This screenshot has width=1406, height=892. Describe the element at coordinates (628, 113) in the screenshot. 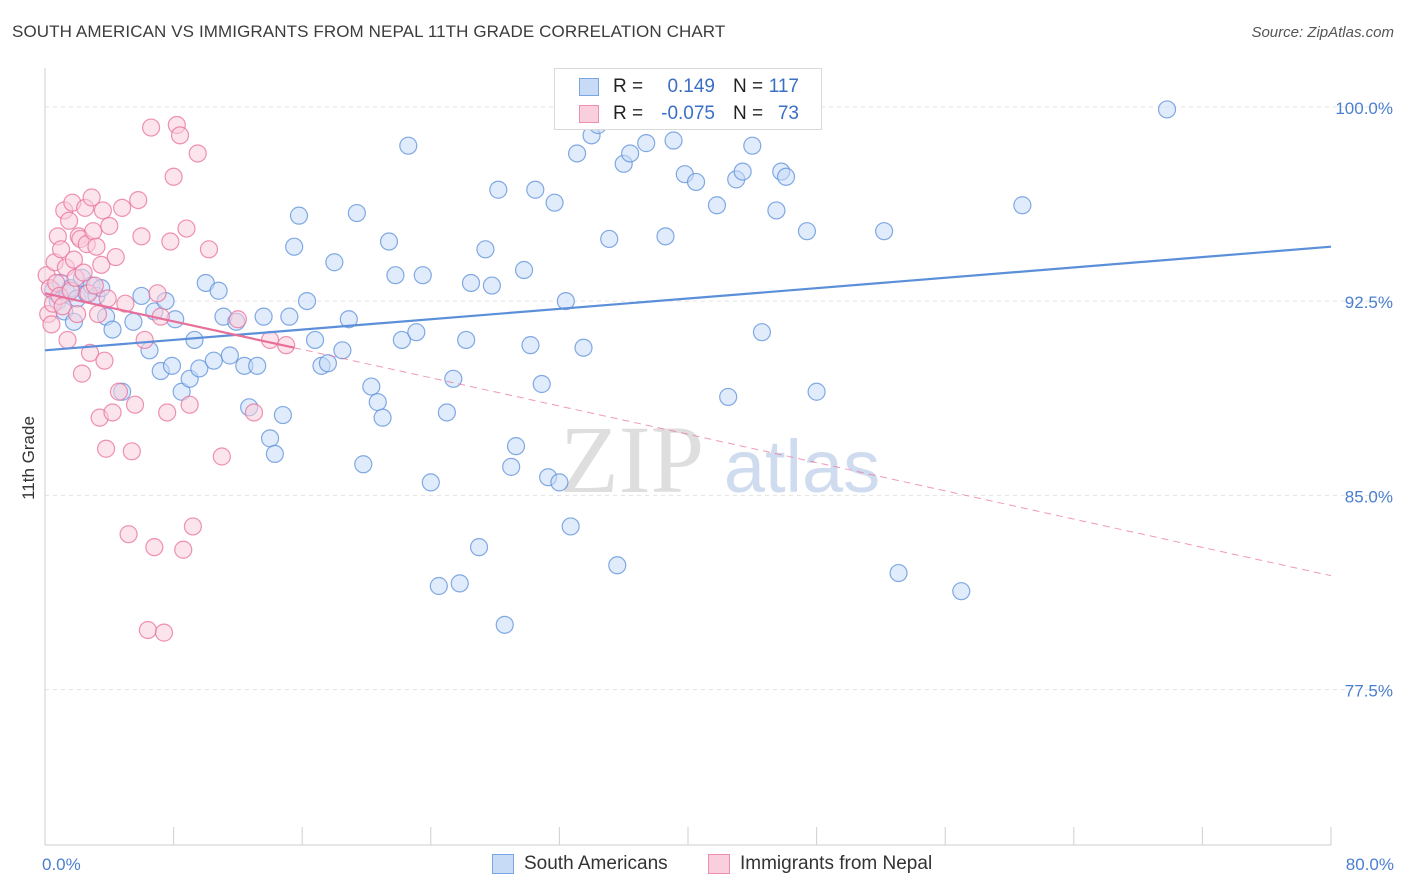

I see `legend-r-label: R =` at that location.